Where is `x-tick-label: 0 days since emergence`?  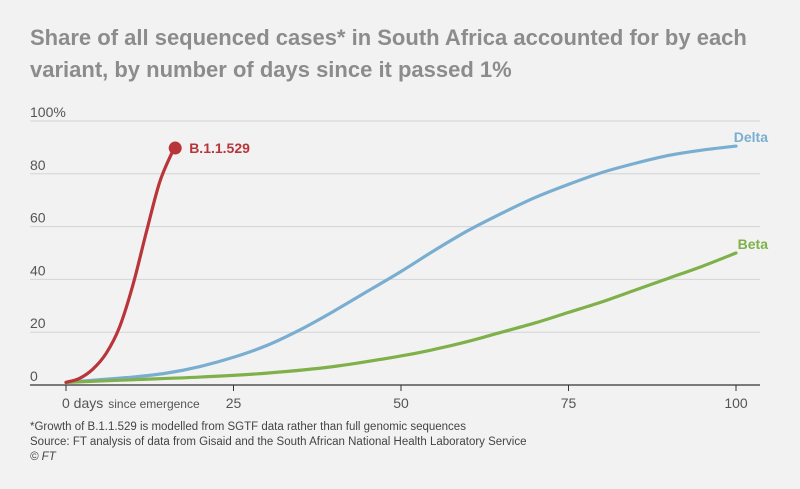
x-tick-label: 0 days since emergence is located at coordinates (131, 403).